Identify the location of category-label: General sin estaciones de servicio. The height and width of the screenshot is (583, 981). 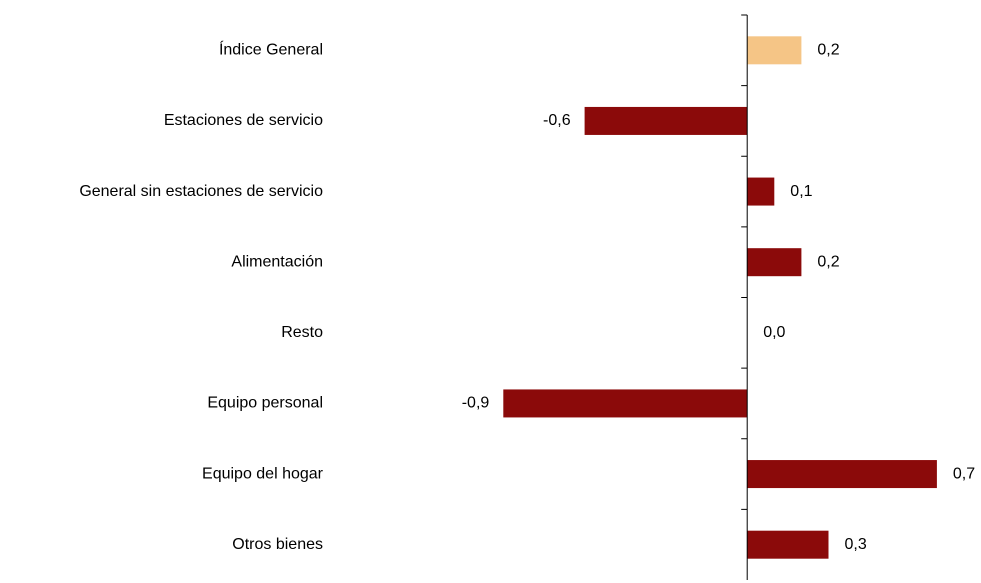
(201, 191).